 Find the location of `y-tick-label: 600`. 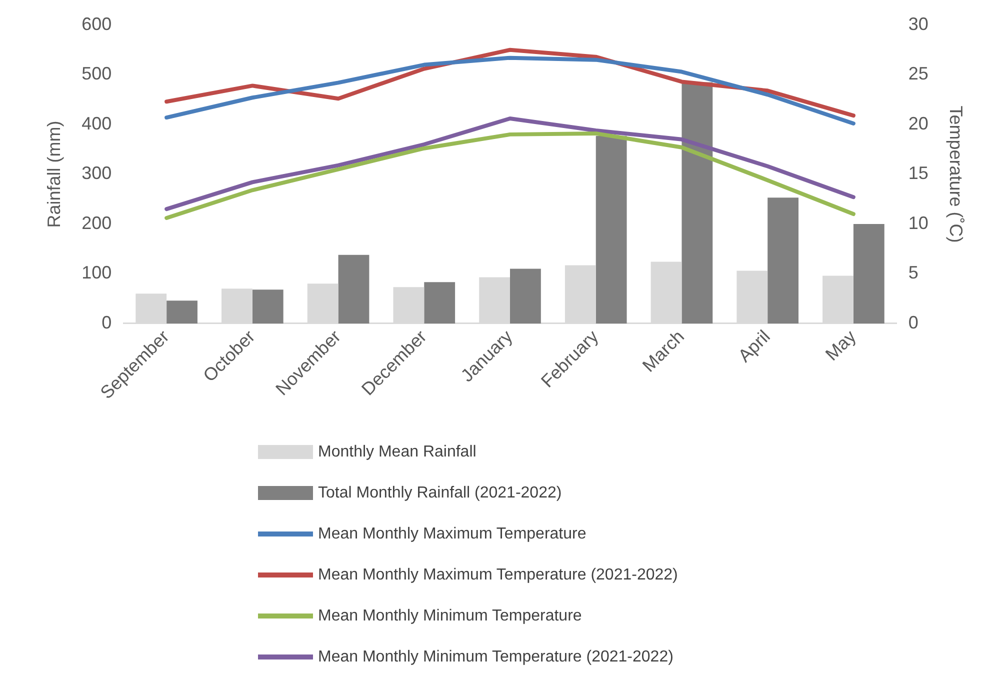

y-tick-label: 600 is located at coordinates (97, 24).